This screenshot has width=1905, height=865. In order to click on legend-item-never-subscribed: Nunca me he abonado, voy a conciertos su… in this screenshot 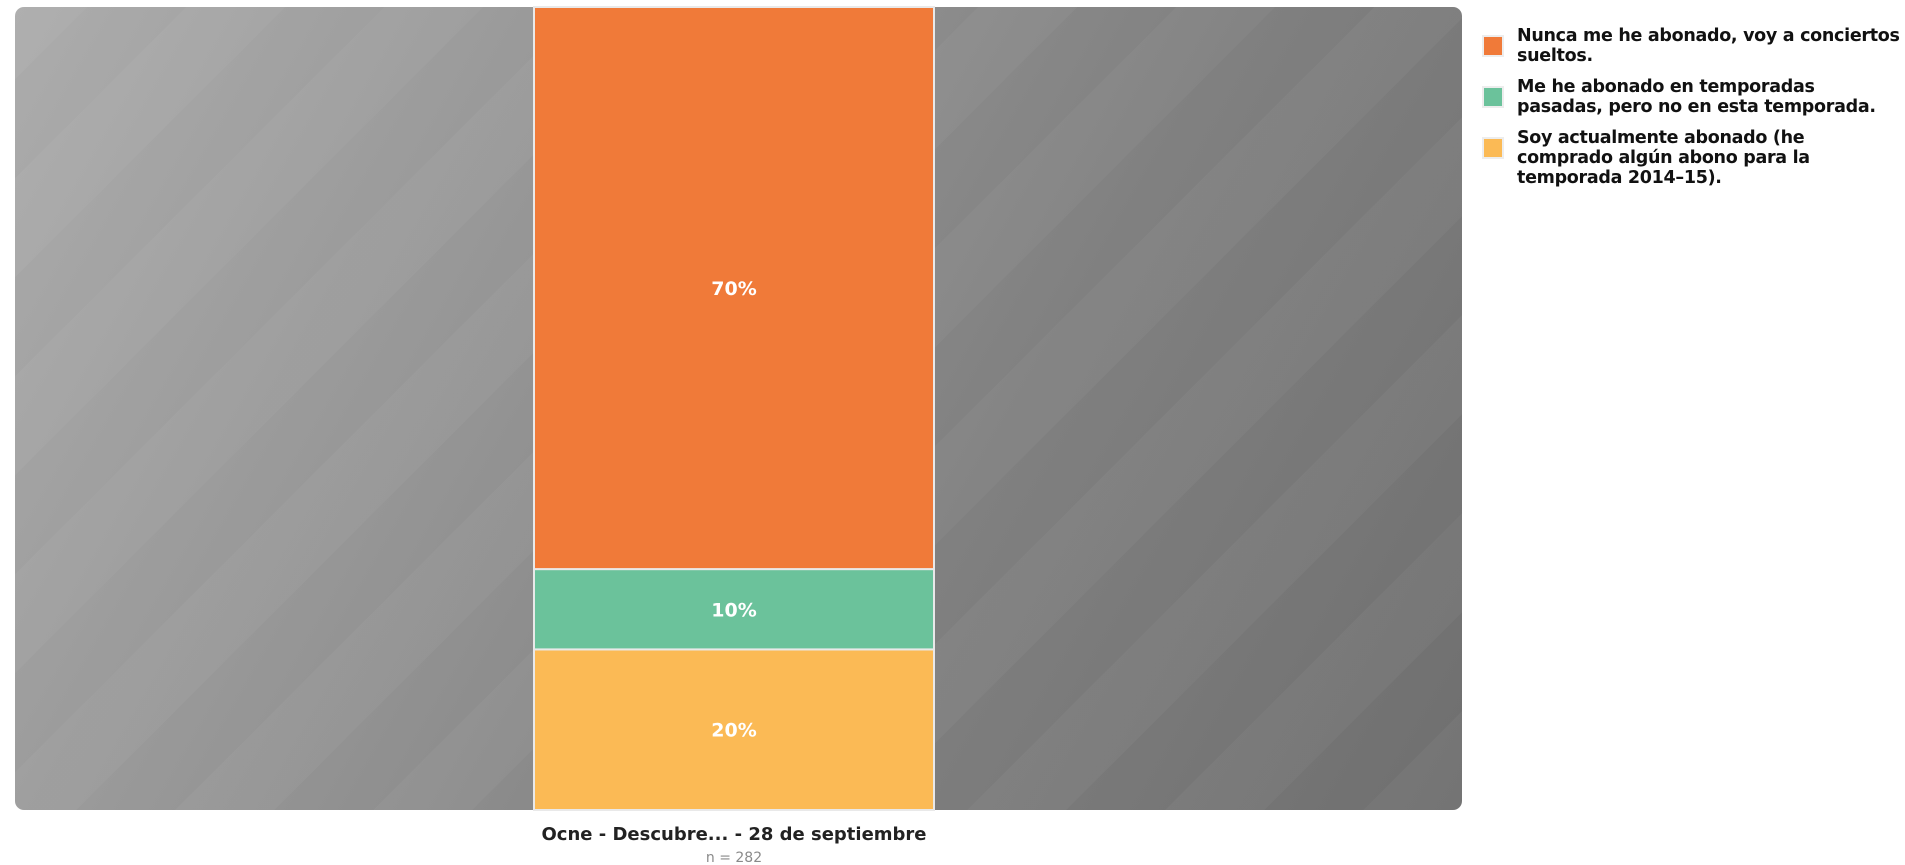, I will do `click(1692, 46)`.